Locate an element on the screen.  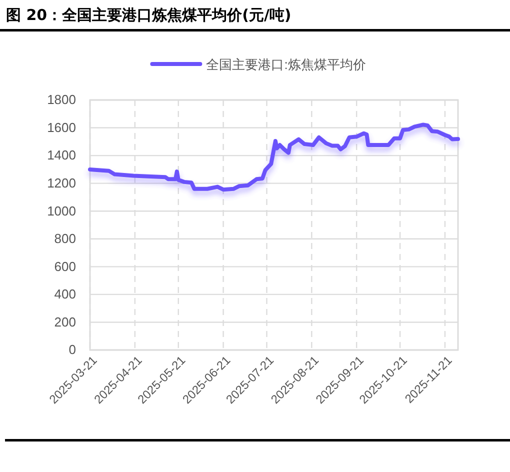
y-tick-label: 1800 is located at coordinates (61, 100).